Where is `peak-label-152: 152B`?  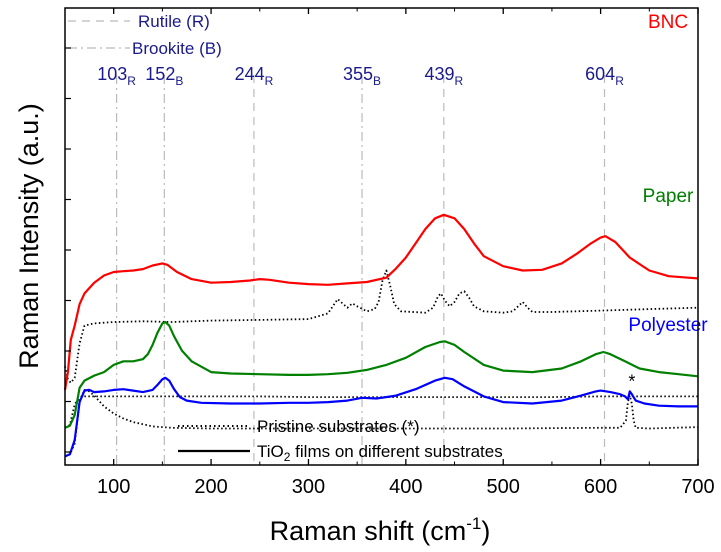 peak-label-152: 152B is located at coordinates (164, 76).